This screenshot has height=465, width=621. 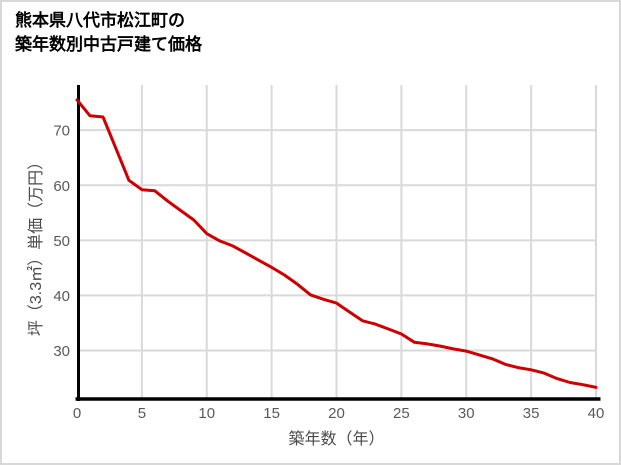 What do you see at coordinates (401, 413) in the screenshot?
I see `x-tick-label: 25` at bounding box center [401, 413].